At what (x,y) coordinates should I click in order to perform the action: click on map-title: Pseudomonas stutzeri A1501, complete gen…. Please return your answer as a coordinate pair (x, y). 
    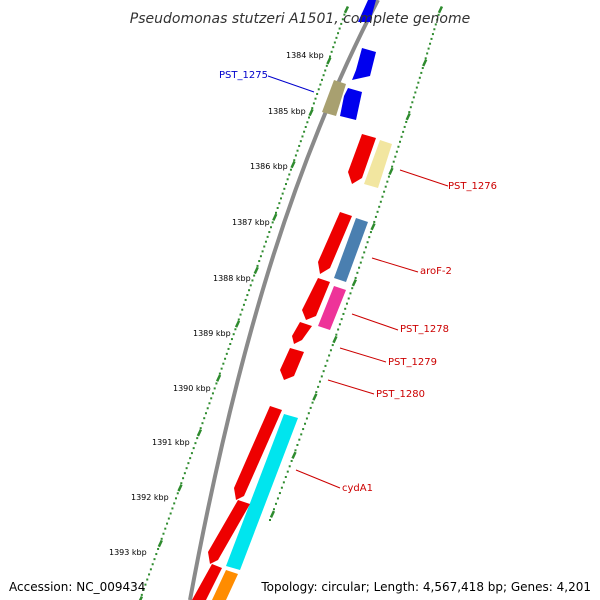
    Looking at the image, I should click on (300, 19).